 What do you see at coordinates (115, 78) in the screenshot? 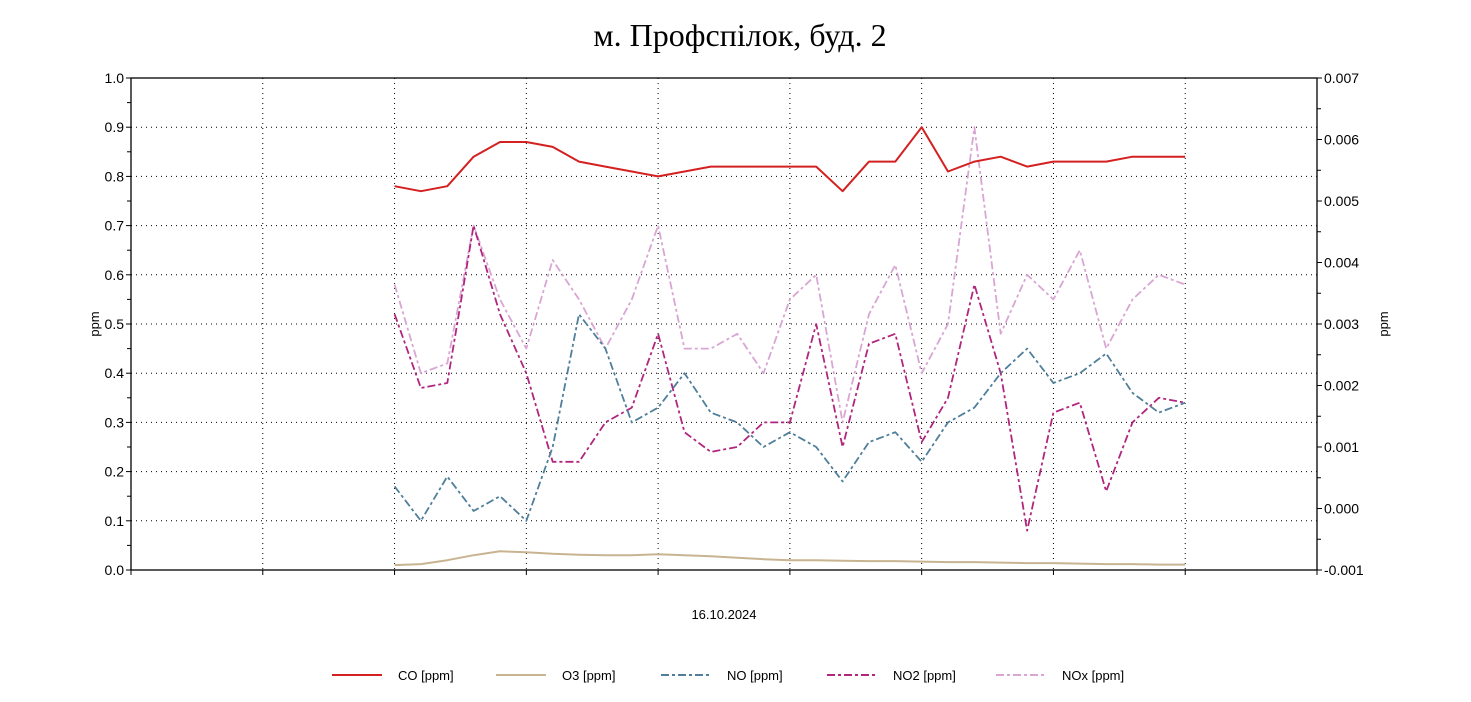
I see `y-tick-label-left: 1.0` at bounding box center [115, 78].